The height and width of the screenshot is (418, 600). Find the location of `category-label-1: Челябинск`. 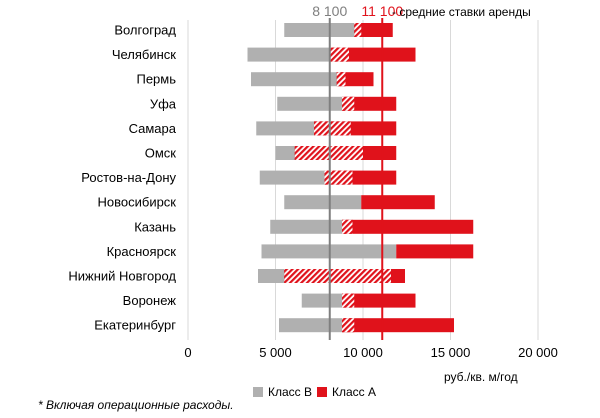

category-label-1: Челябинск is located at coordinates (144, 54).